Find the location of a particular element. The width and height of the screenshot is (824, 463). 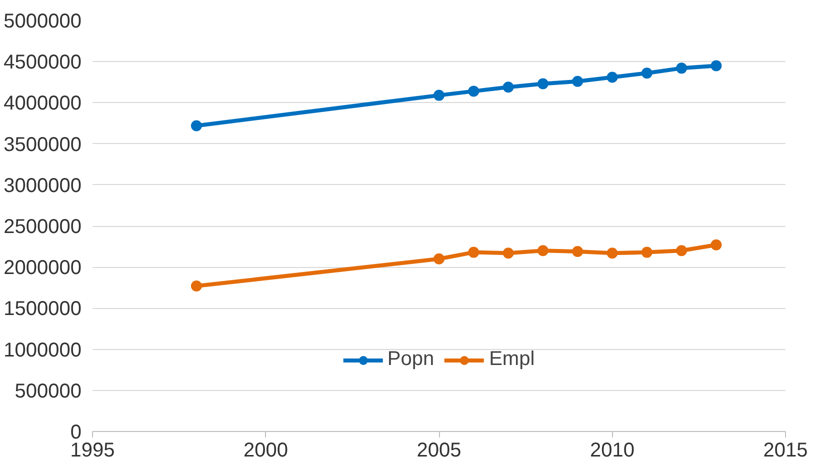

y-tick-label: 3500000 is located at coordinates (43, 145).